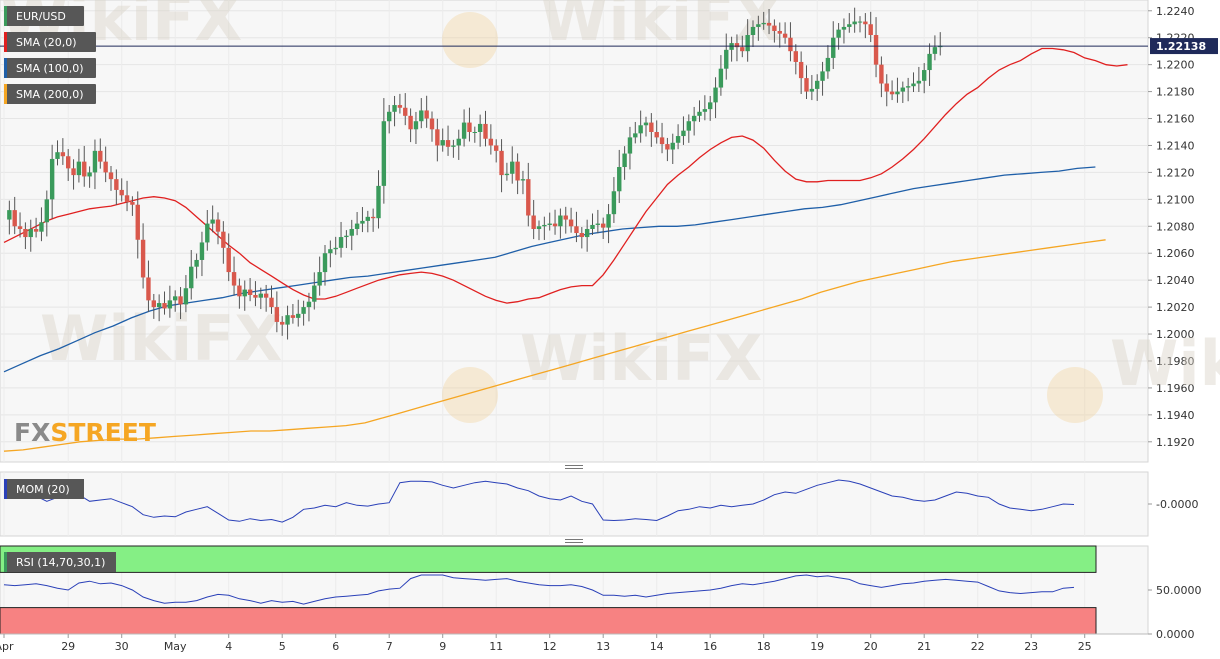 The image size is (1220, 659). What do you see at coordinates (1175, 92) in the screenshot?
I see `price-tick-label: 1.2180` at bounding box center [1175, 92].